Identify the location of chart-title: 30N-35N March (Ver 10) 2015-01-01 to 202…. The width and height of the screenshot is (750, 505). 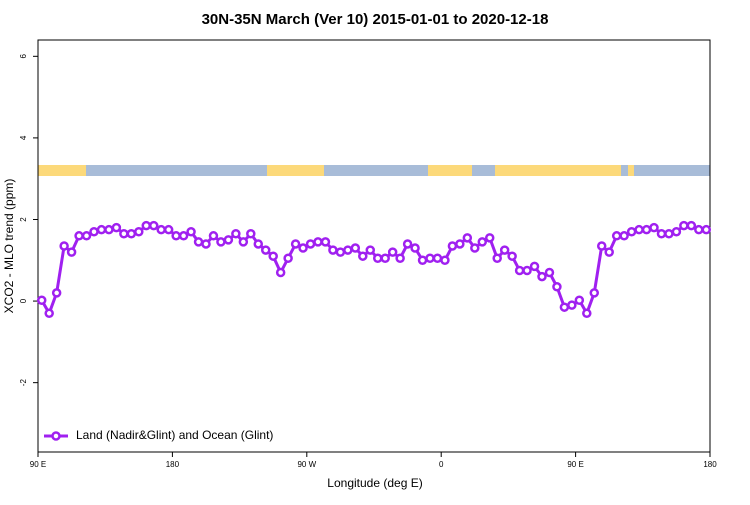
(375, 19).